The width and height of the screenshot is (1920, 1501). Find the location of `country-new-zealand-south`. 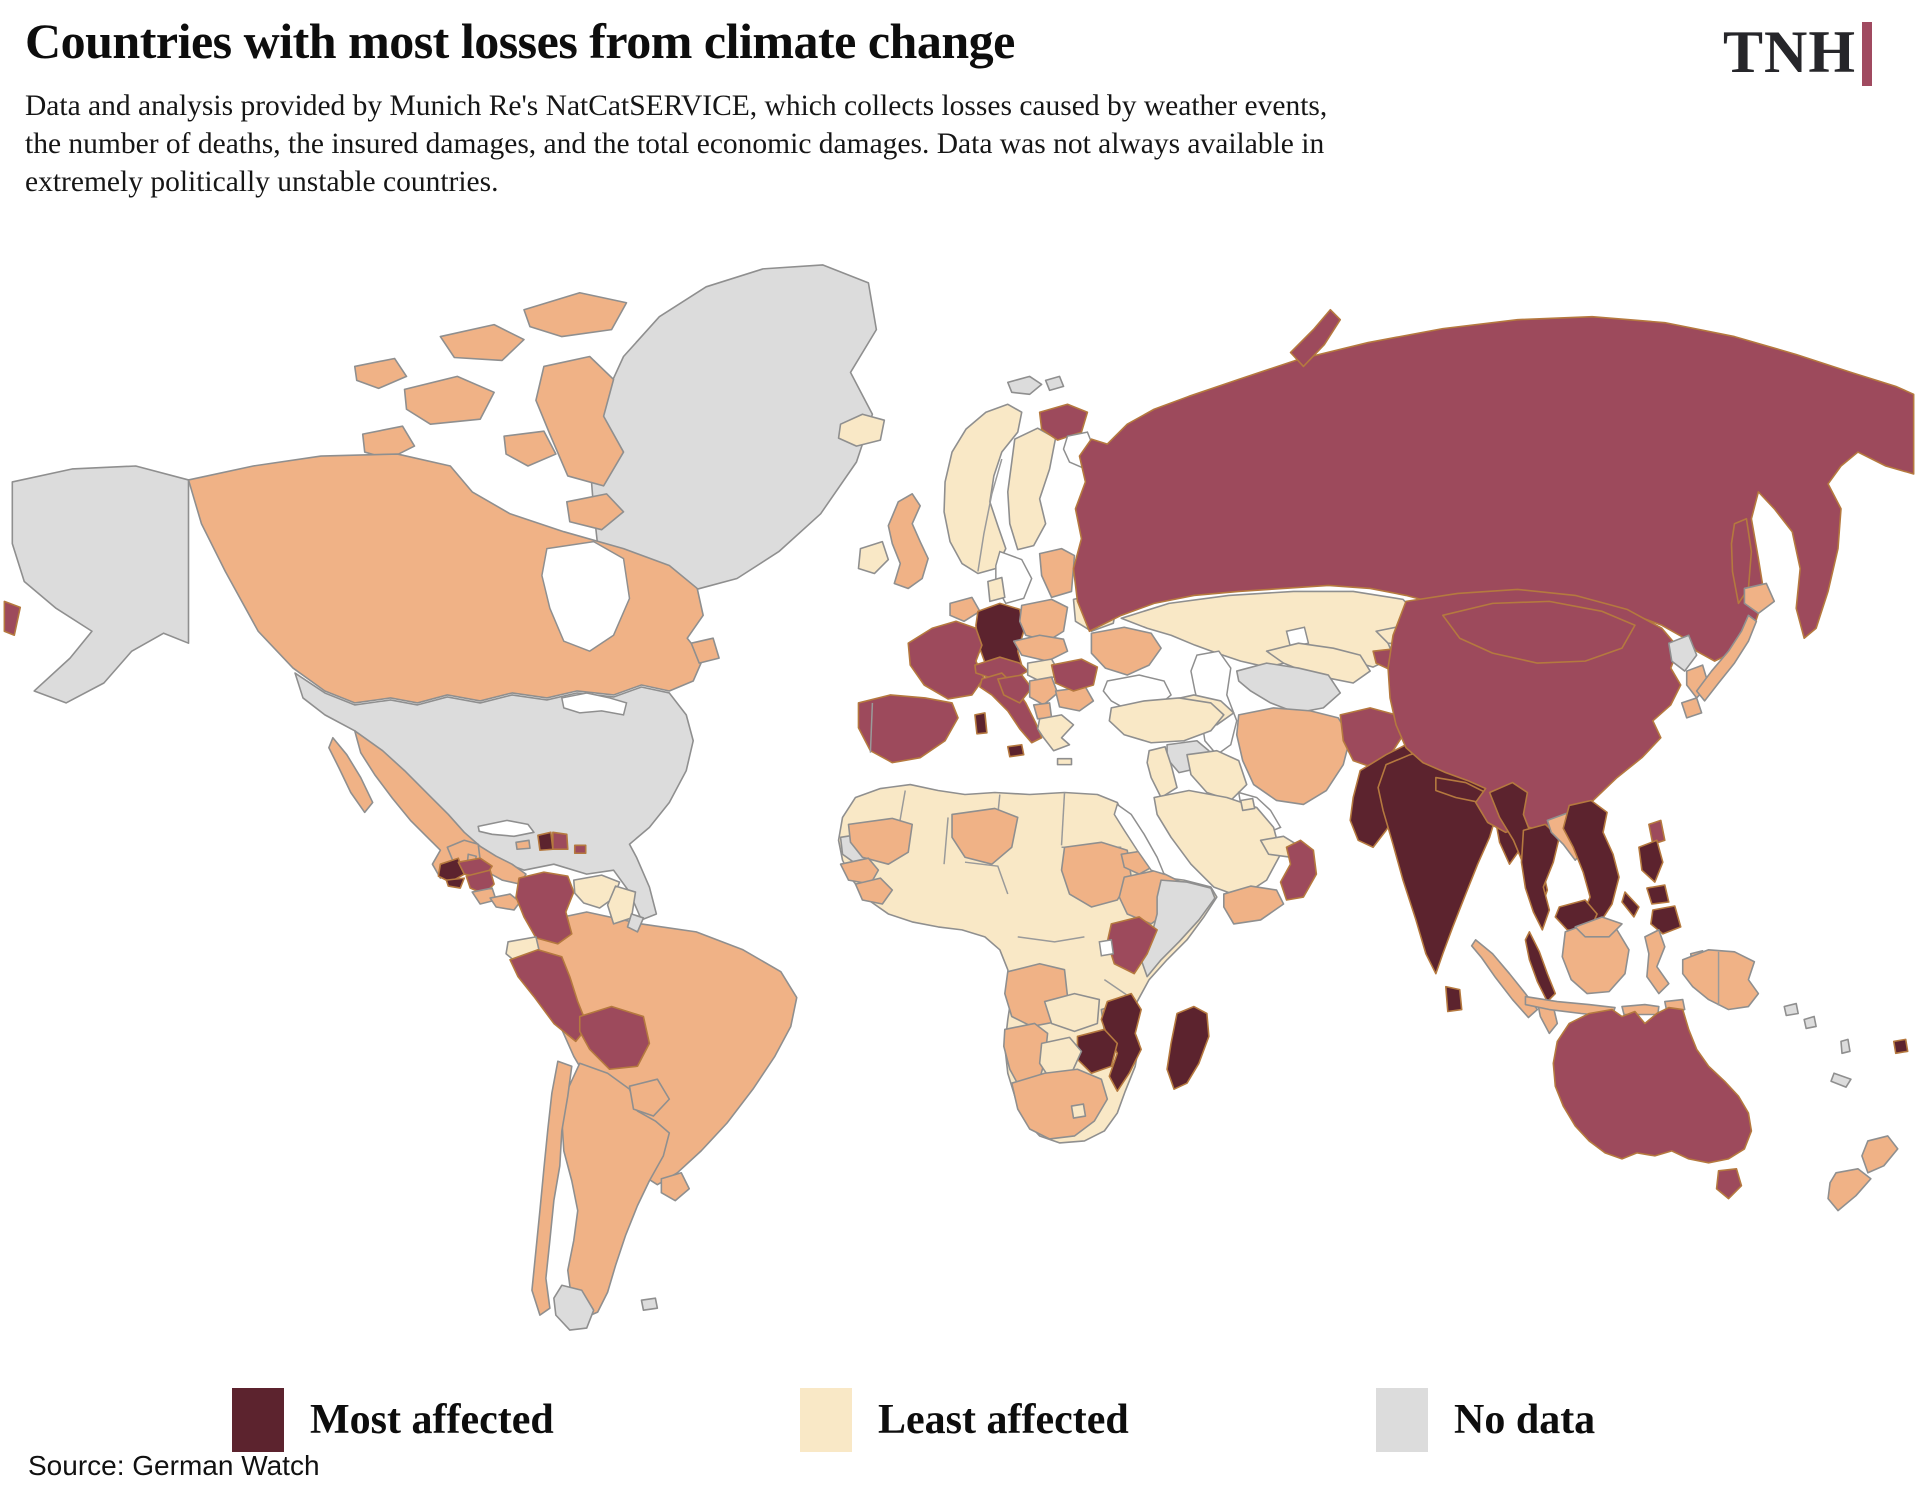

country-new-zealand-south is located at coordinates (1849, 1190).